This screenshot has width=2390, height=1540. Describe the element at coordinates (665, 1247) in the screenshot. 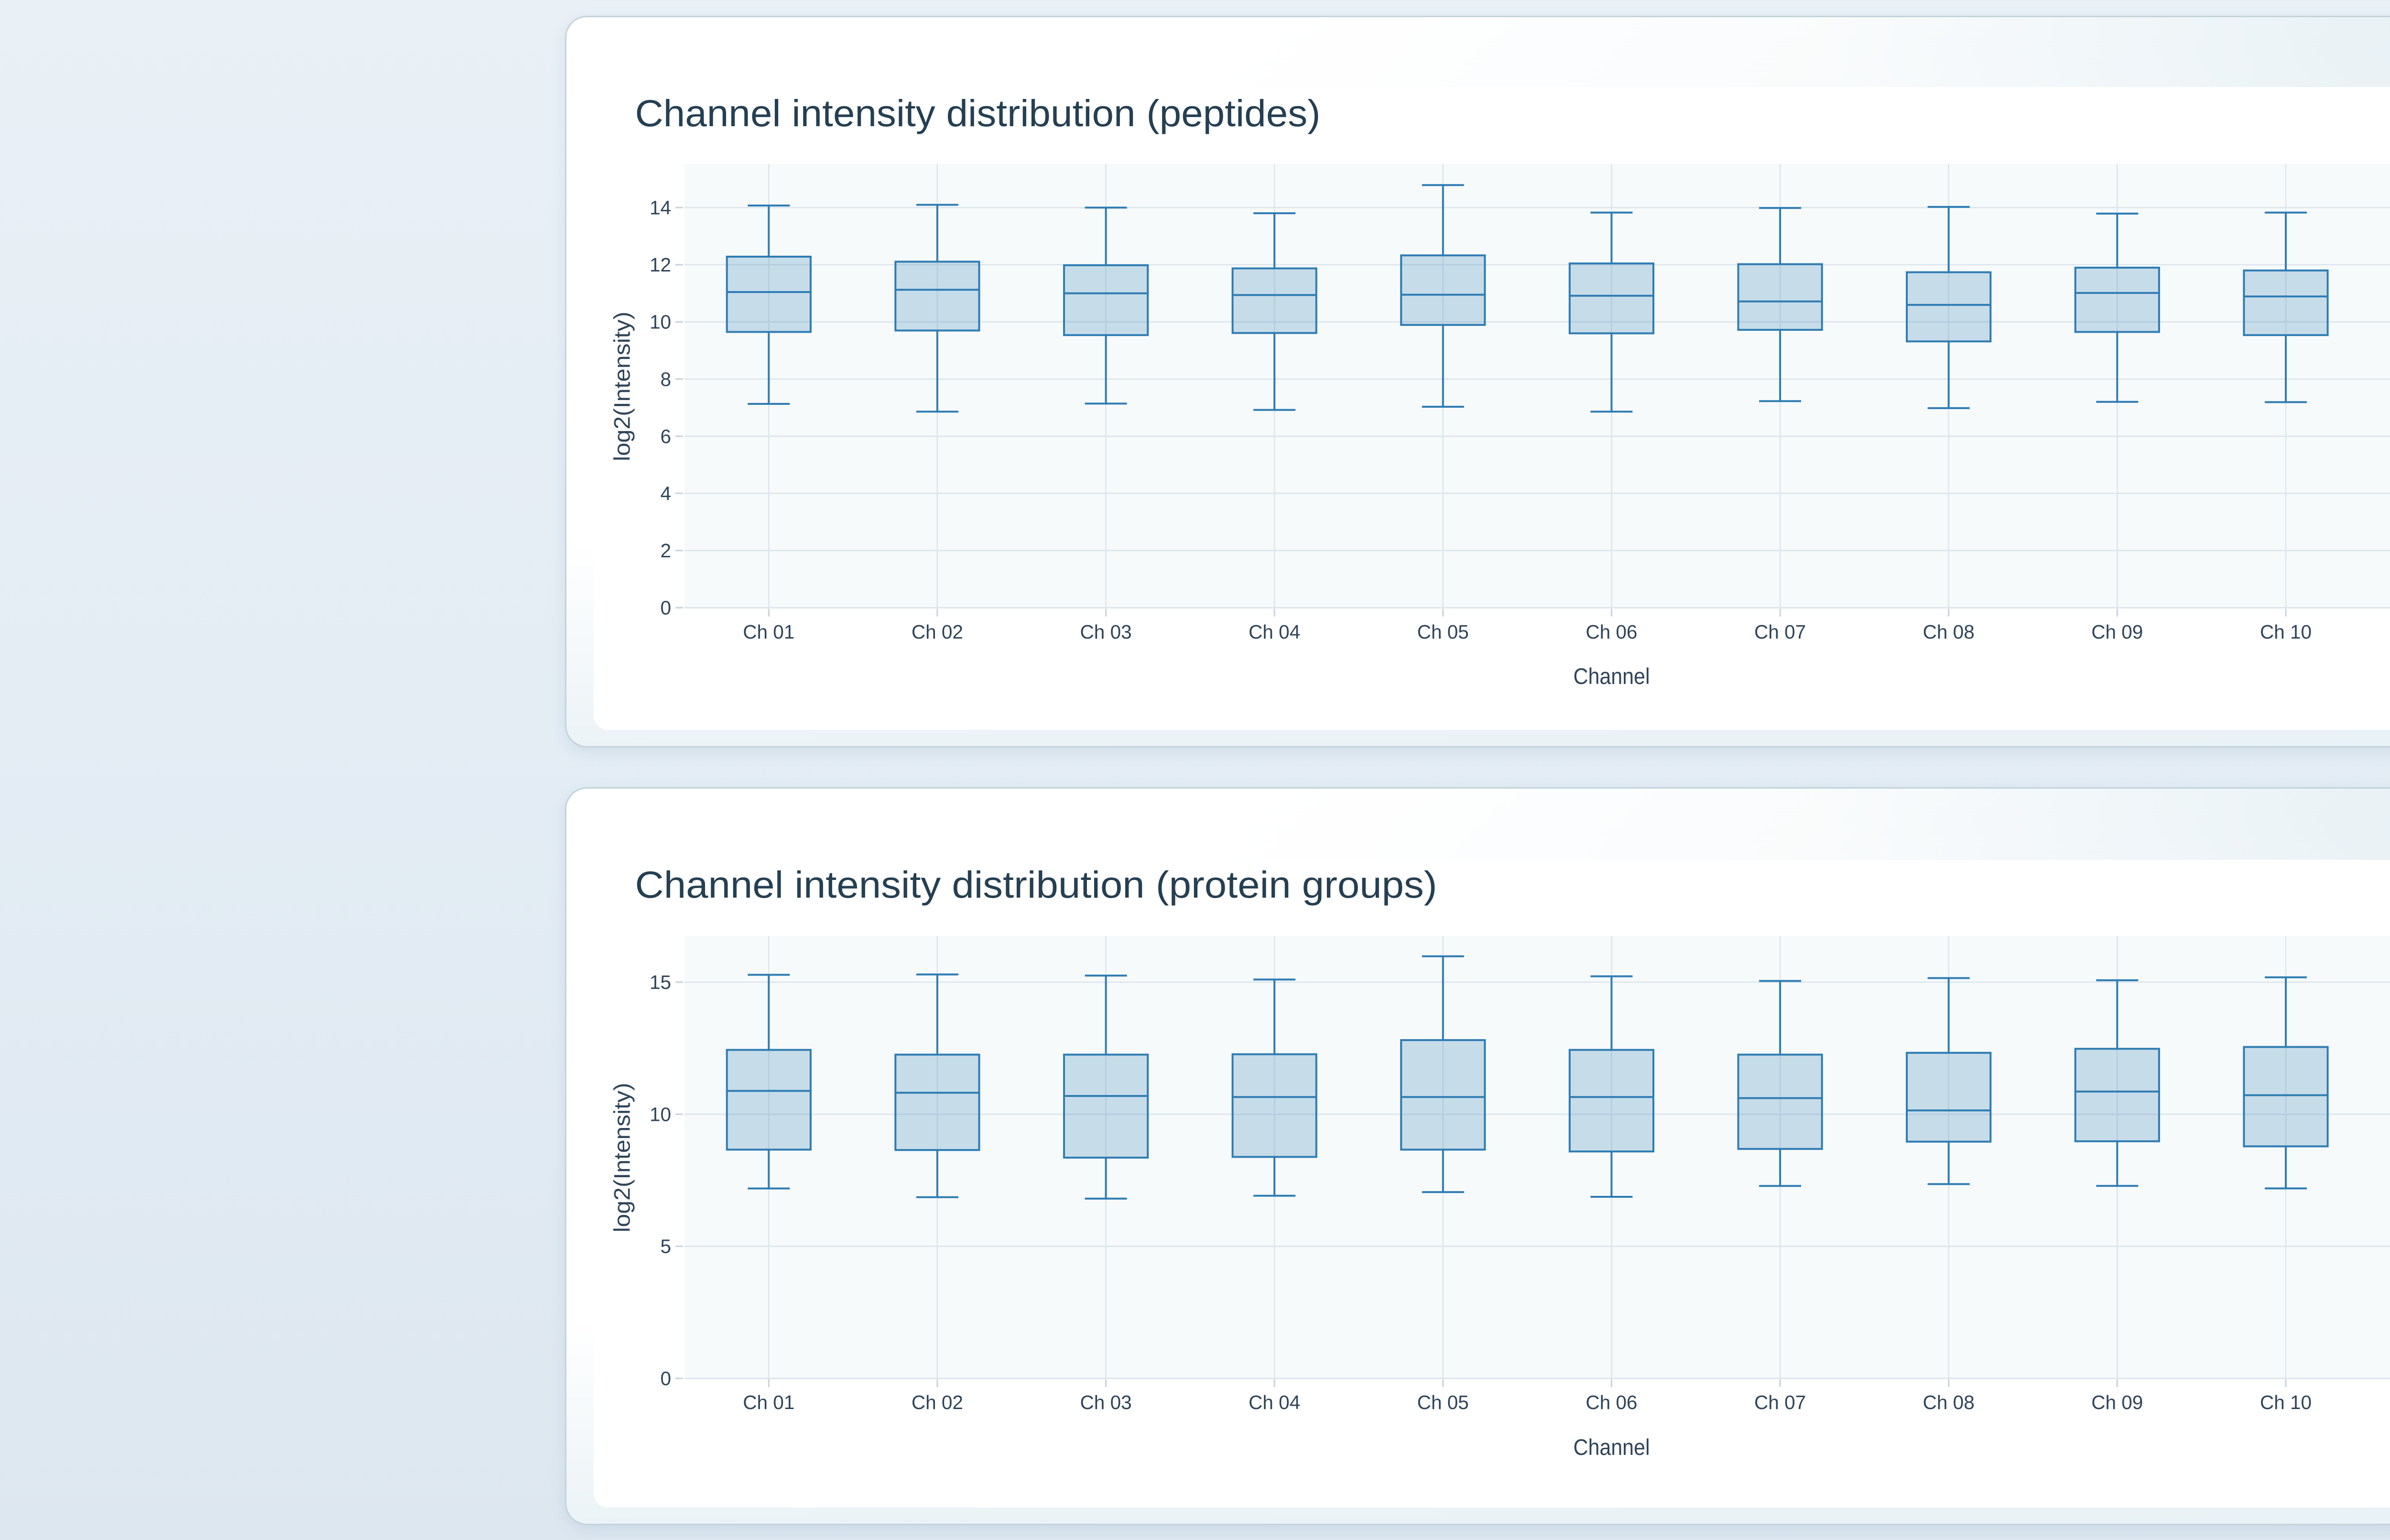

I see `svg-text: 5` at that location.